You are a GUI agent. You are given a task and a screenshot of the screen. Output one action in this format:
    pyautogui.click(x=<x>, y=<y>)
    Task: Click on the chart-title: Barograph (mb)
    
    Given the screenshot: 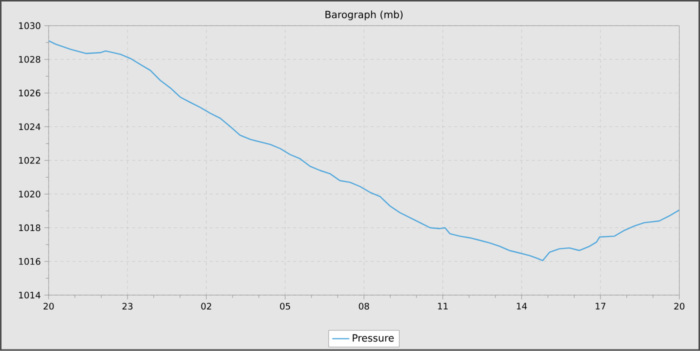 What is the action you would take?
    pyautogui.click(x=364, y=15)
    